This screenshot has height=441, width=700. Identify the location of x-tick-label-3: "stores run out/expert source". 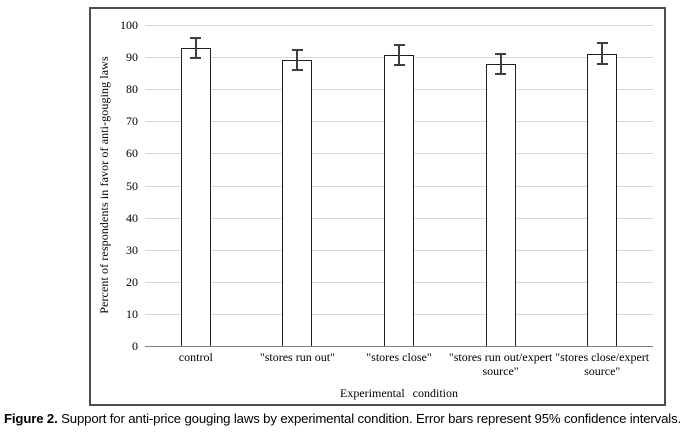
(500, 364).